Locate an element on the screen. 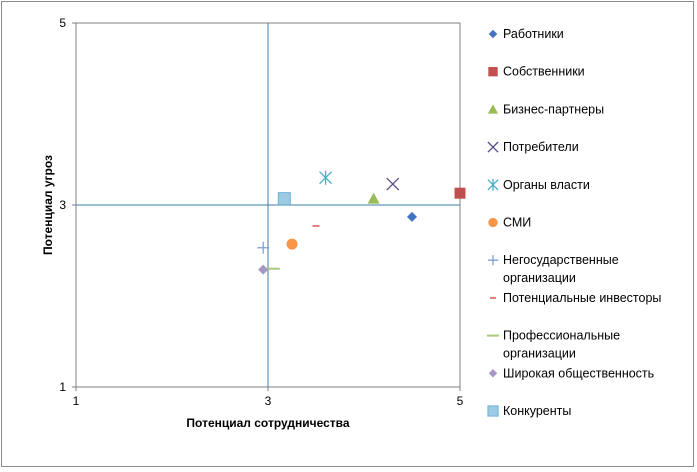  x-axis-title: Потенциал сотрудничества is located at coordinates (267, 423).